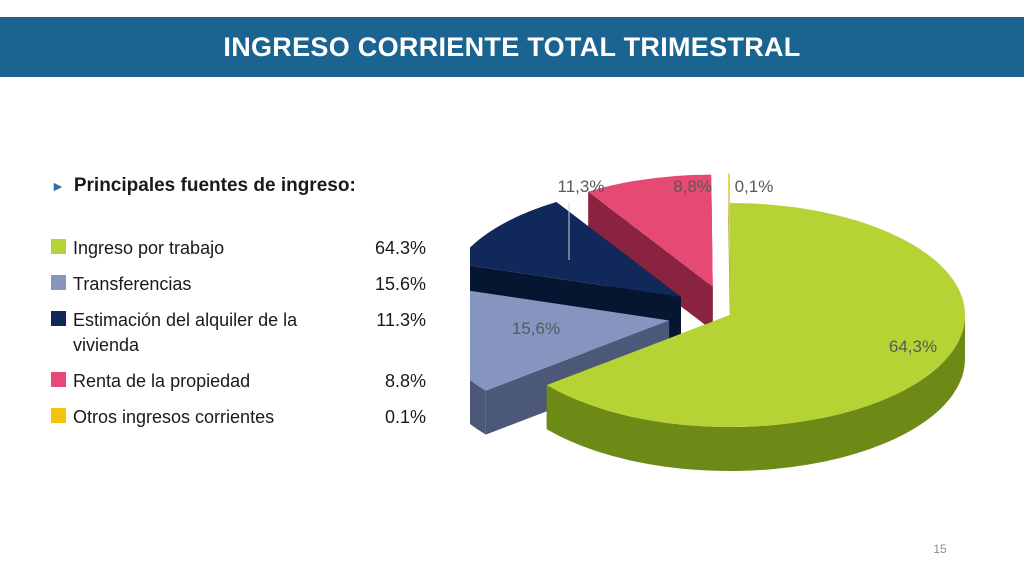 Image resolution: width=1024 pixels, height=576 pixels. What do you see at coordinates (692, 186) in the screenshot?
I see `data-label: 8,8%` at bounding box center [692, 186].